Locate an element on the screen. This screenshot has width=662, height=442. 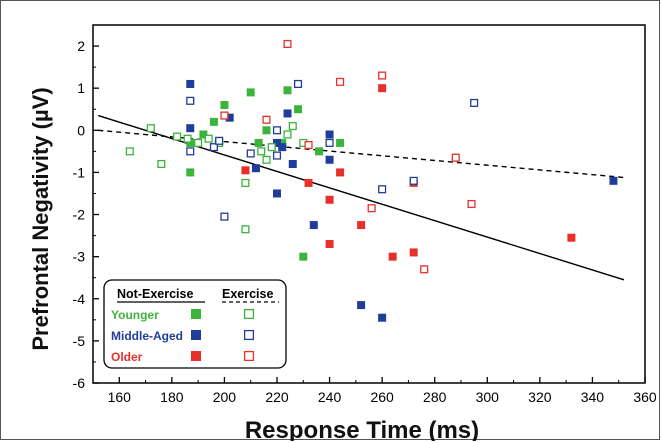
legend-label-older: Older is located at coordinates (127, 357).